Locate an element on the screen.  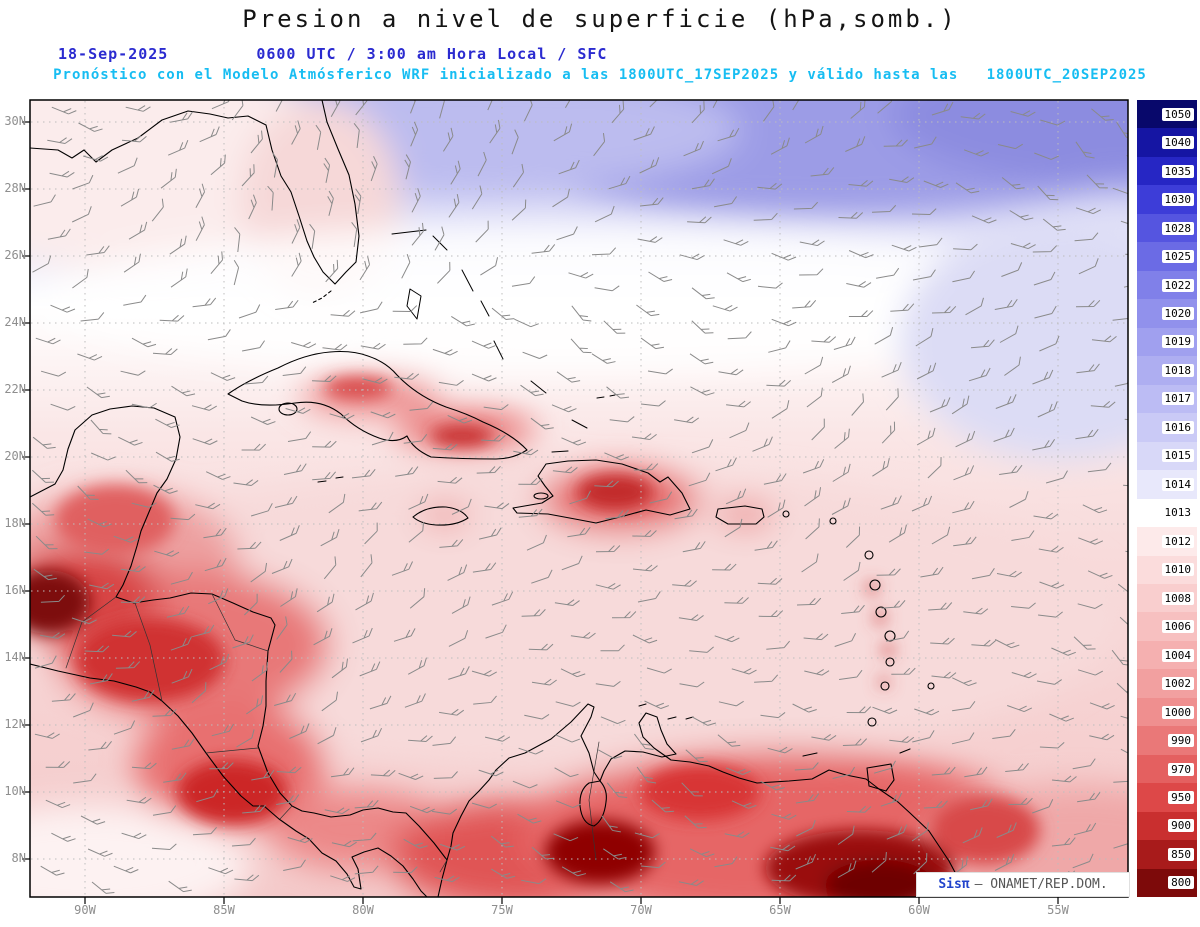
colorbar-segment: 1035 is located at coordinates (1167, 171).